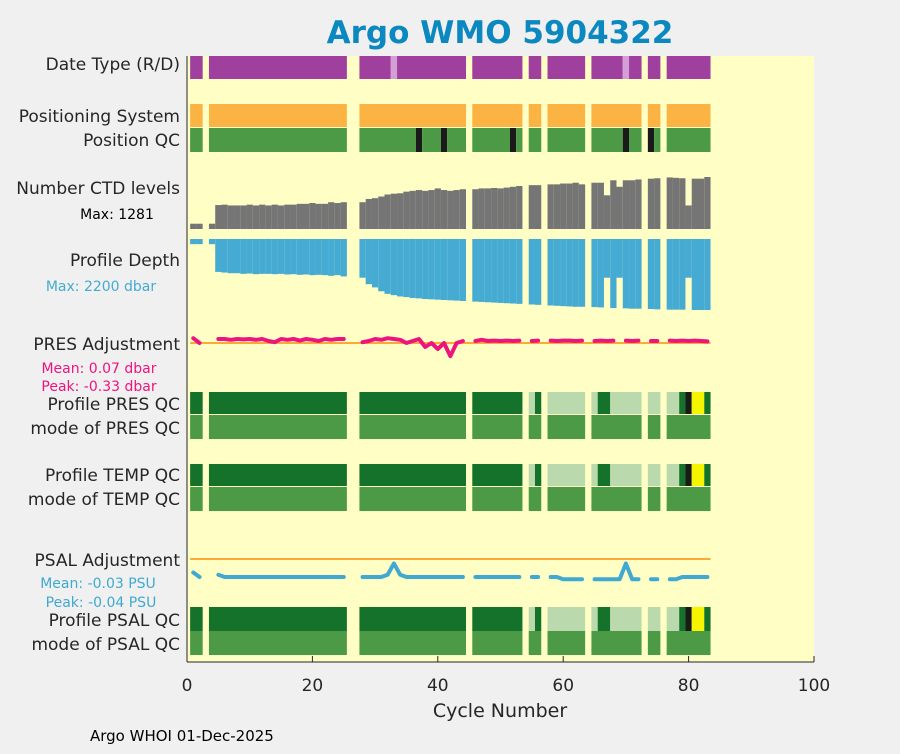 The image size is (900, 754). What do you see at coordinates (98, 369) in the screenshot?
I see `pres-mean-annotation: Mean: 0.07 dbar` at bounding box center [98, 369].